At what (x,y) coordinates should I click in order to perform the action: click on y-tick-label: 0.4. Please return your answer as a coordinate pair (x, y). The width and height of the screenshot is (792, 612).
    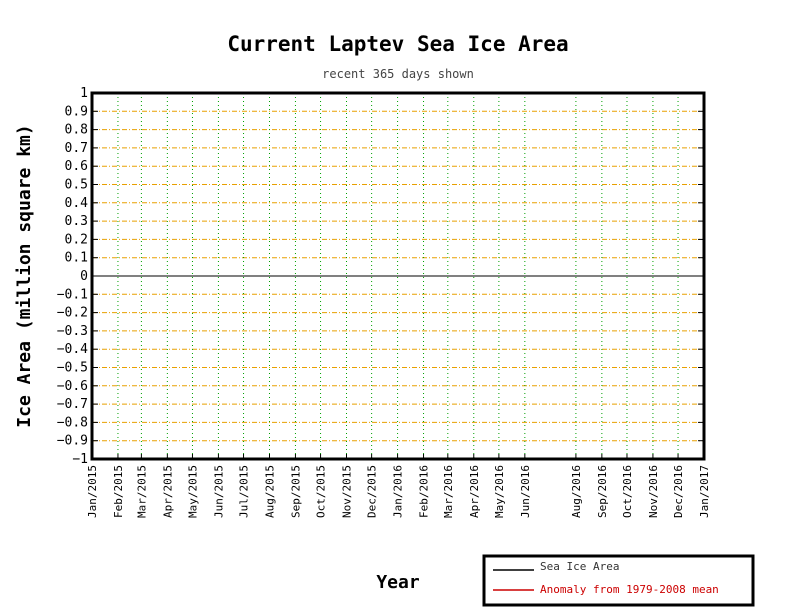
    Looking at the image, I should click on (77, 203).